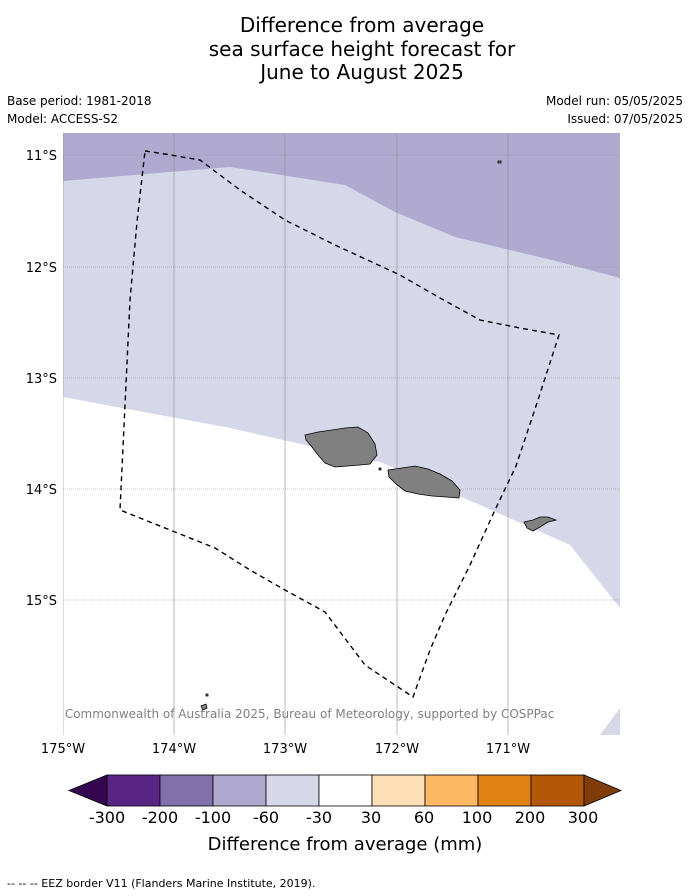 The height and width of the screenshot is (896, 690). Describe the element at coordinates (397, 749) in the screenshot. I see `lon-tick-172w: 172°W` at that location.